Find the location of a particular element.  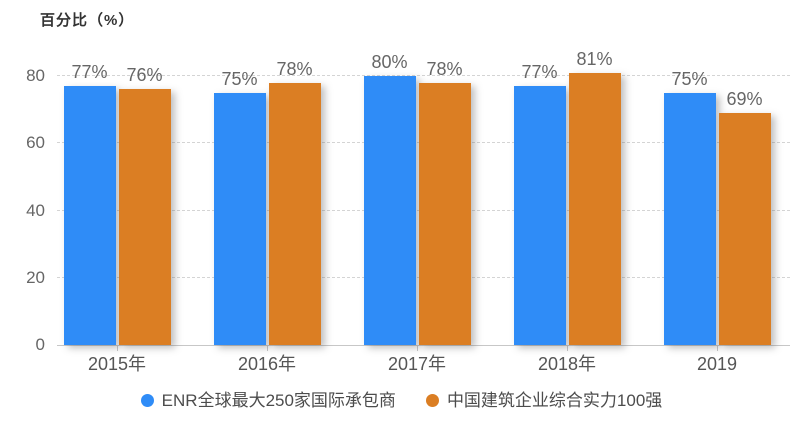

bar-series-1-2019 is located at coordinates (744, 229).